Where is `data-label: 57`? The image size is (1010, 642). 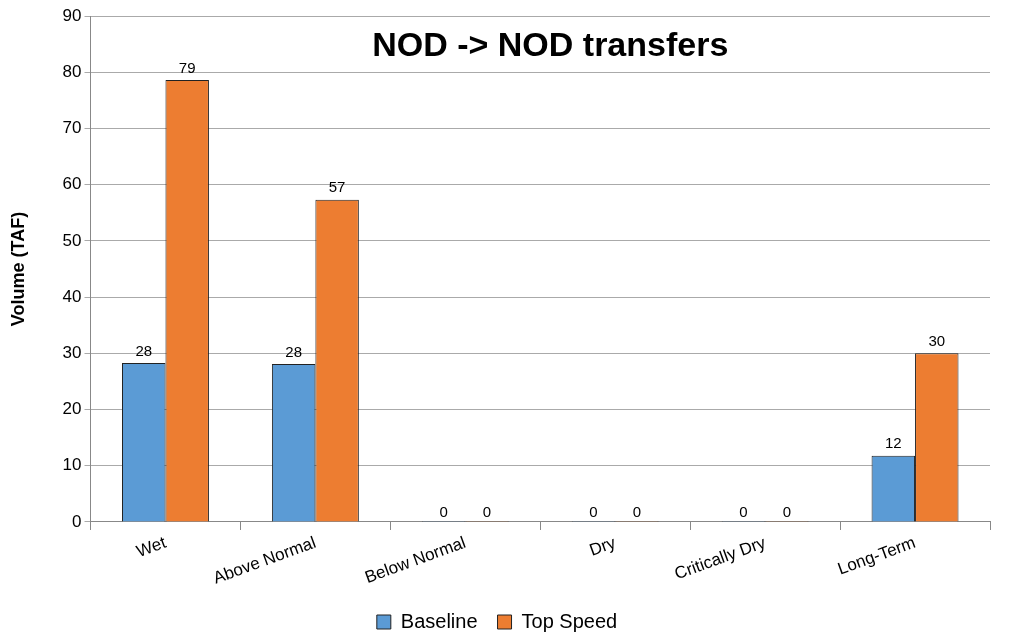 data-label: 57 is located at coordinates (337, 187).